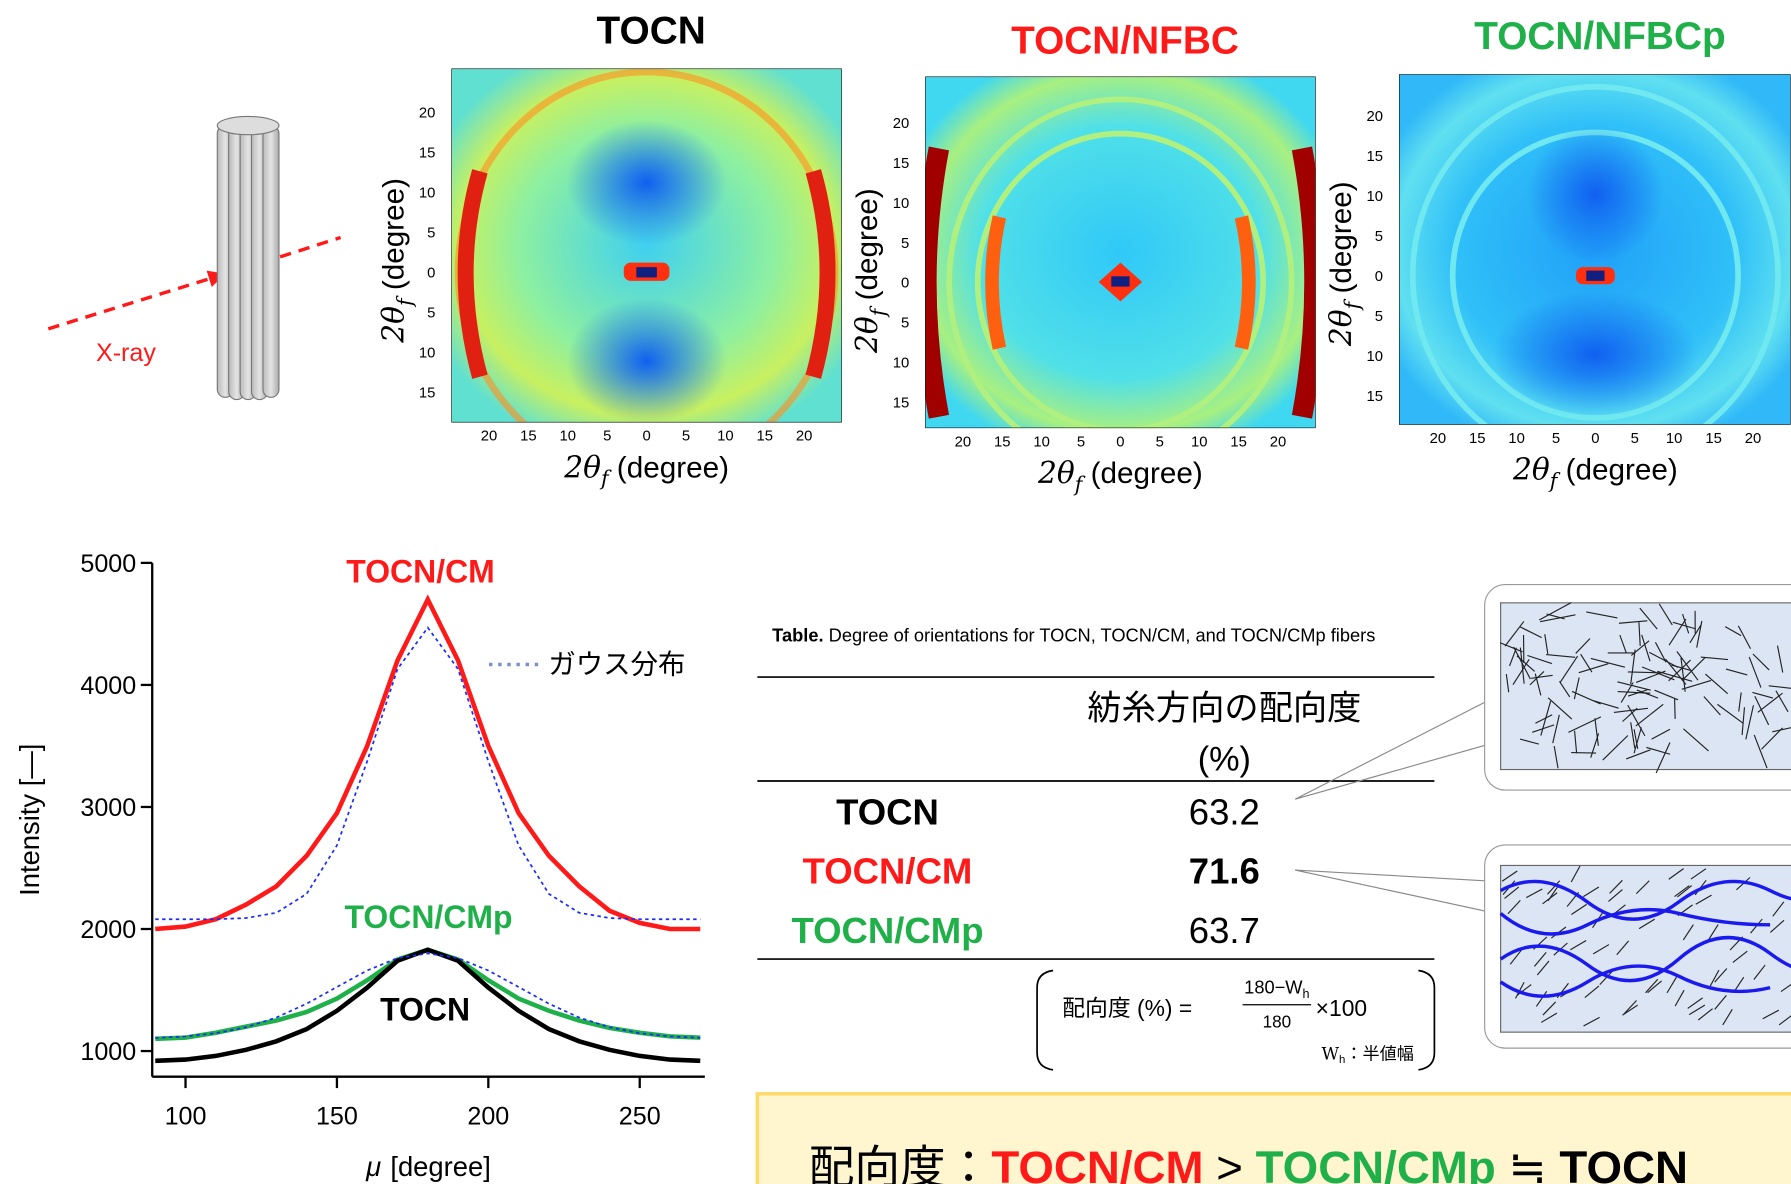  I want to click on label-sub: f, so click(878, 311).